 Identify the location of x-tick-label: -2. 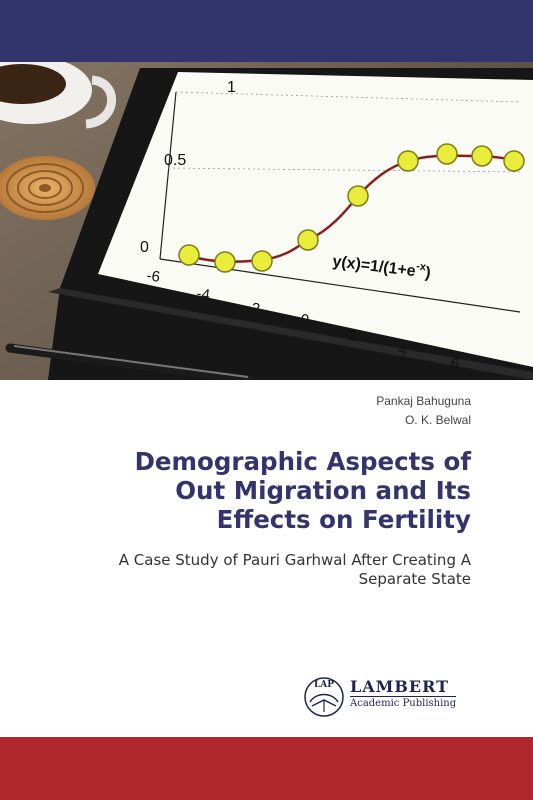
(253, 308).